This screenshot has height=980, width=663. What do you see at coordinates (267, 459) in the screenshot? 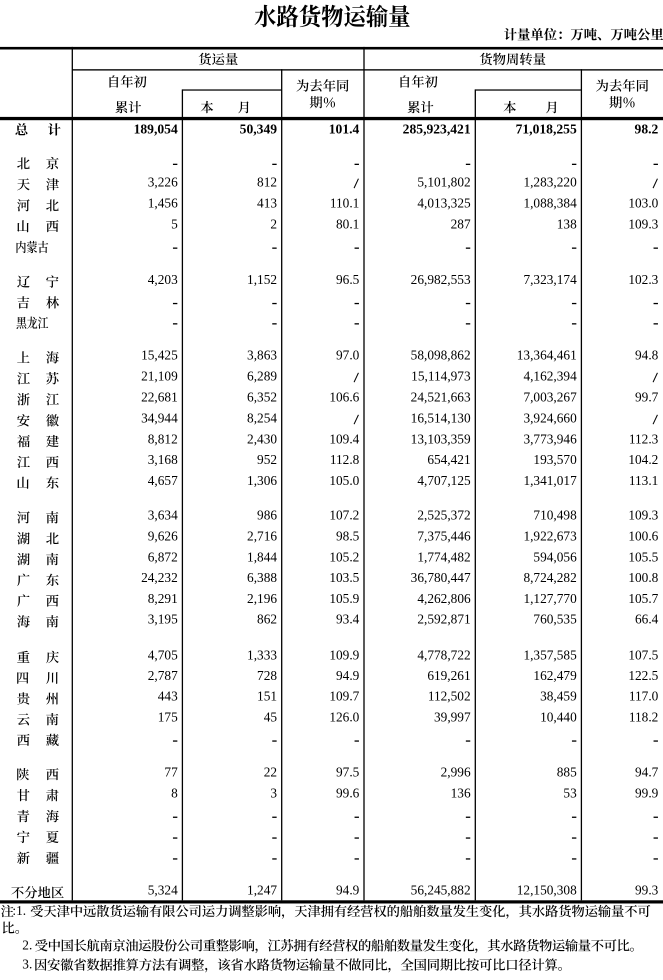
I see `svg-text: 952` at bounding box center [267, 459].